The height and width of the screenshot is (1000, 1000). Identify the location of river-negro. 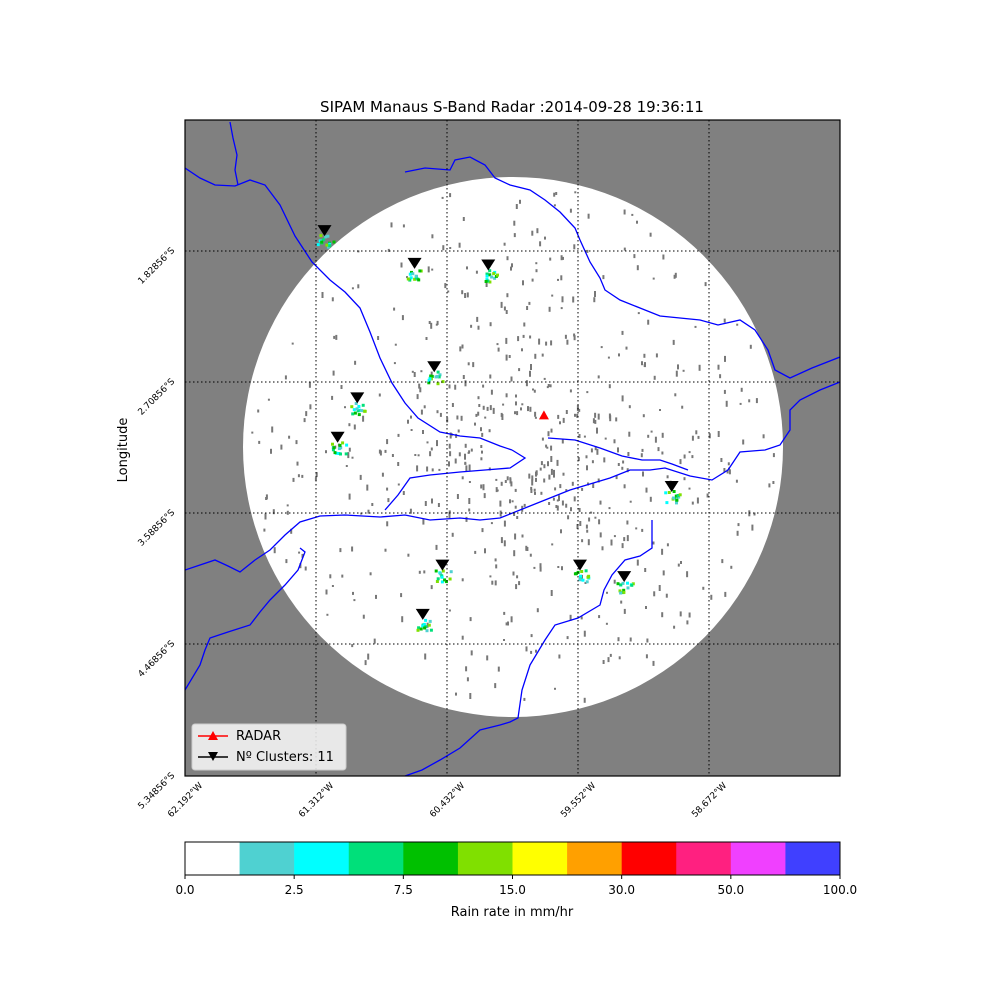
(349, 309).